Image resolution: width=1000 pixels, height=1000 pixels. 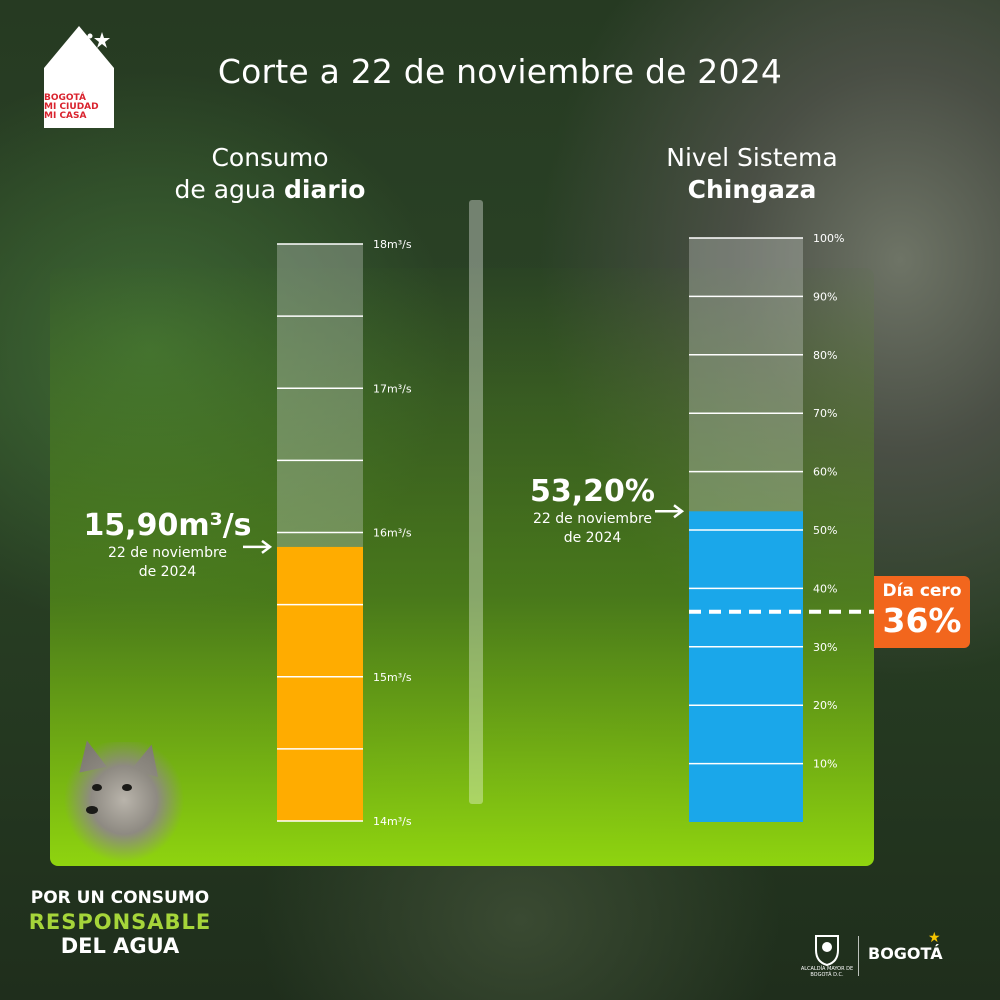 I want to click on consumption-title-line2: de agua diario, so click(x=270, y=190).